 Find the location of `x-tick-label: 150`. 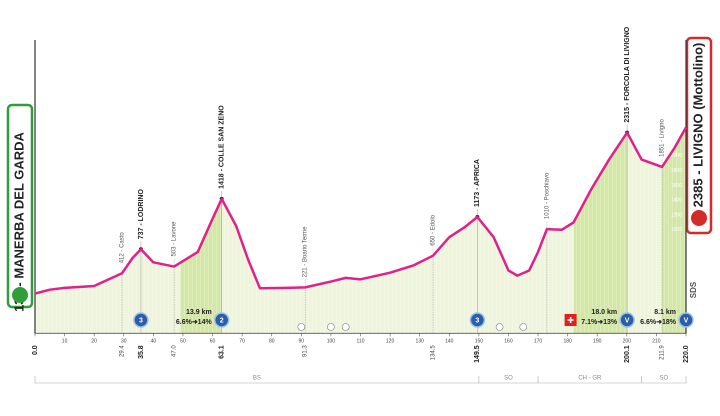

x-tick-label: 150 is located at coordinates (479, 342).